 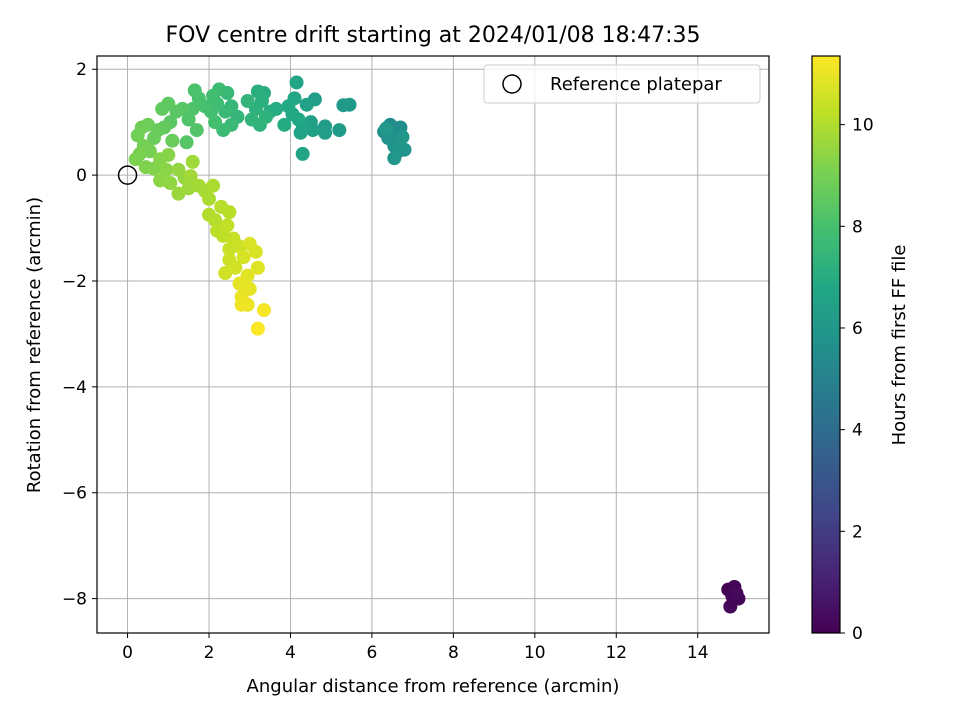 I want to click on legend: Reference platepar, so click(x=622, y=84).